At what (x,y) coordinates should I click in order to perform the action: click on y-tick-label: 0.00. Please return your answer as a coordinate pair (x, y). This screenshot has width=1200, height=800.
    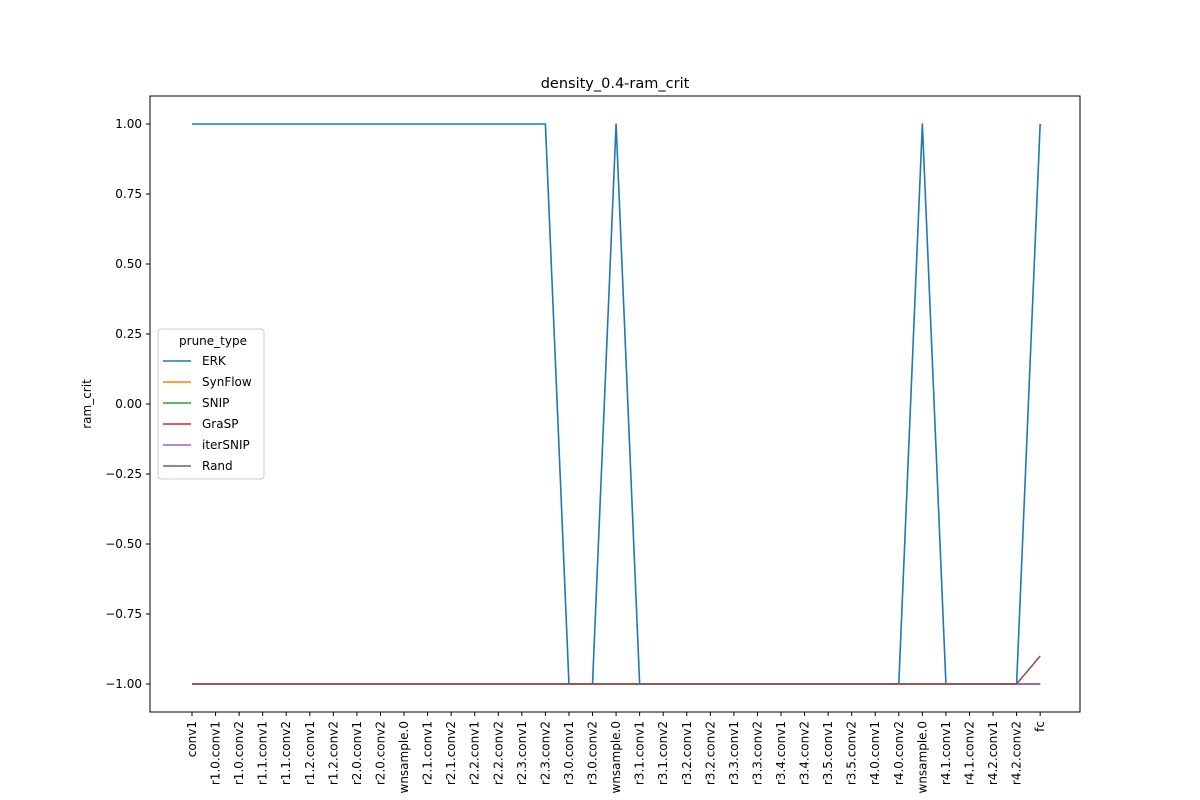
    Looking at the image, I should click on (128, 404).